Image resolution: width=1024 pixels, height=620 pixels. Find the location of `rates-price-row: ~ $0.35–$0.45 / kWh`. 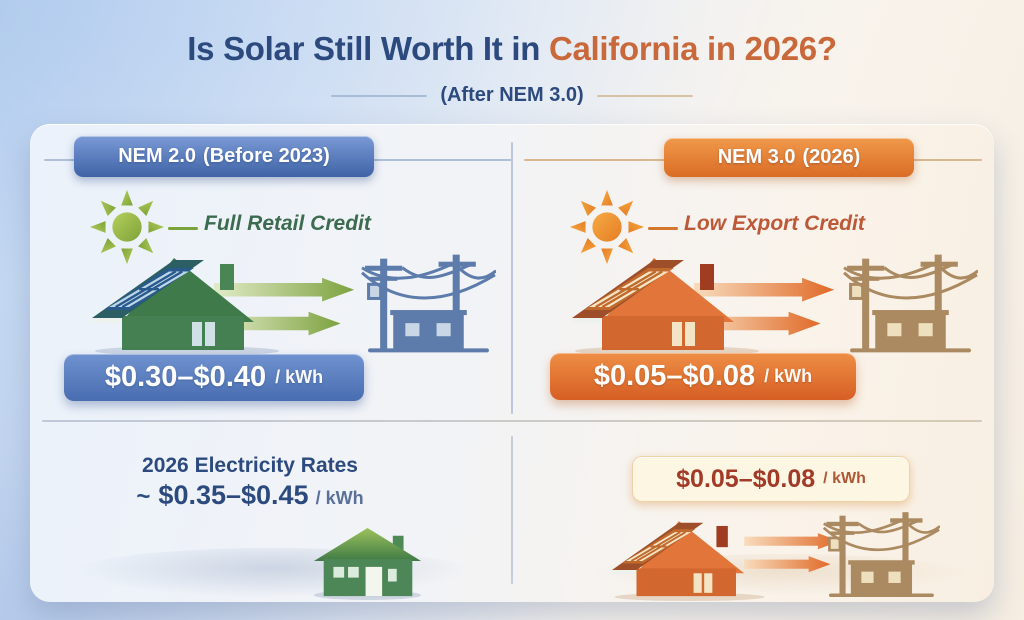

rates-price-row: ~ $0.35–$0.45 / kWh is located at coordinates (250, 495).